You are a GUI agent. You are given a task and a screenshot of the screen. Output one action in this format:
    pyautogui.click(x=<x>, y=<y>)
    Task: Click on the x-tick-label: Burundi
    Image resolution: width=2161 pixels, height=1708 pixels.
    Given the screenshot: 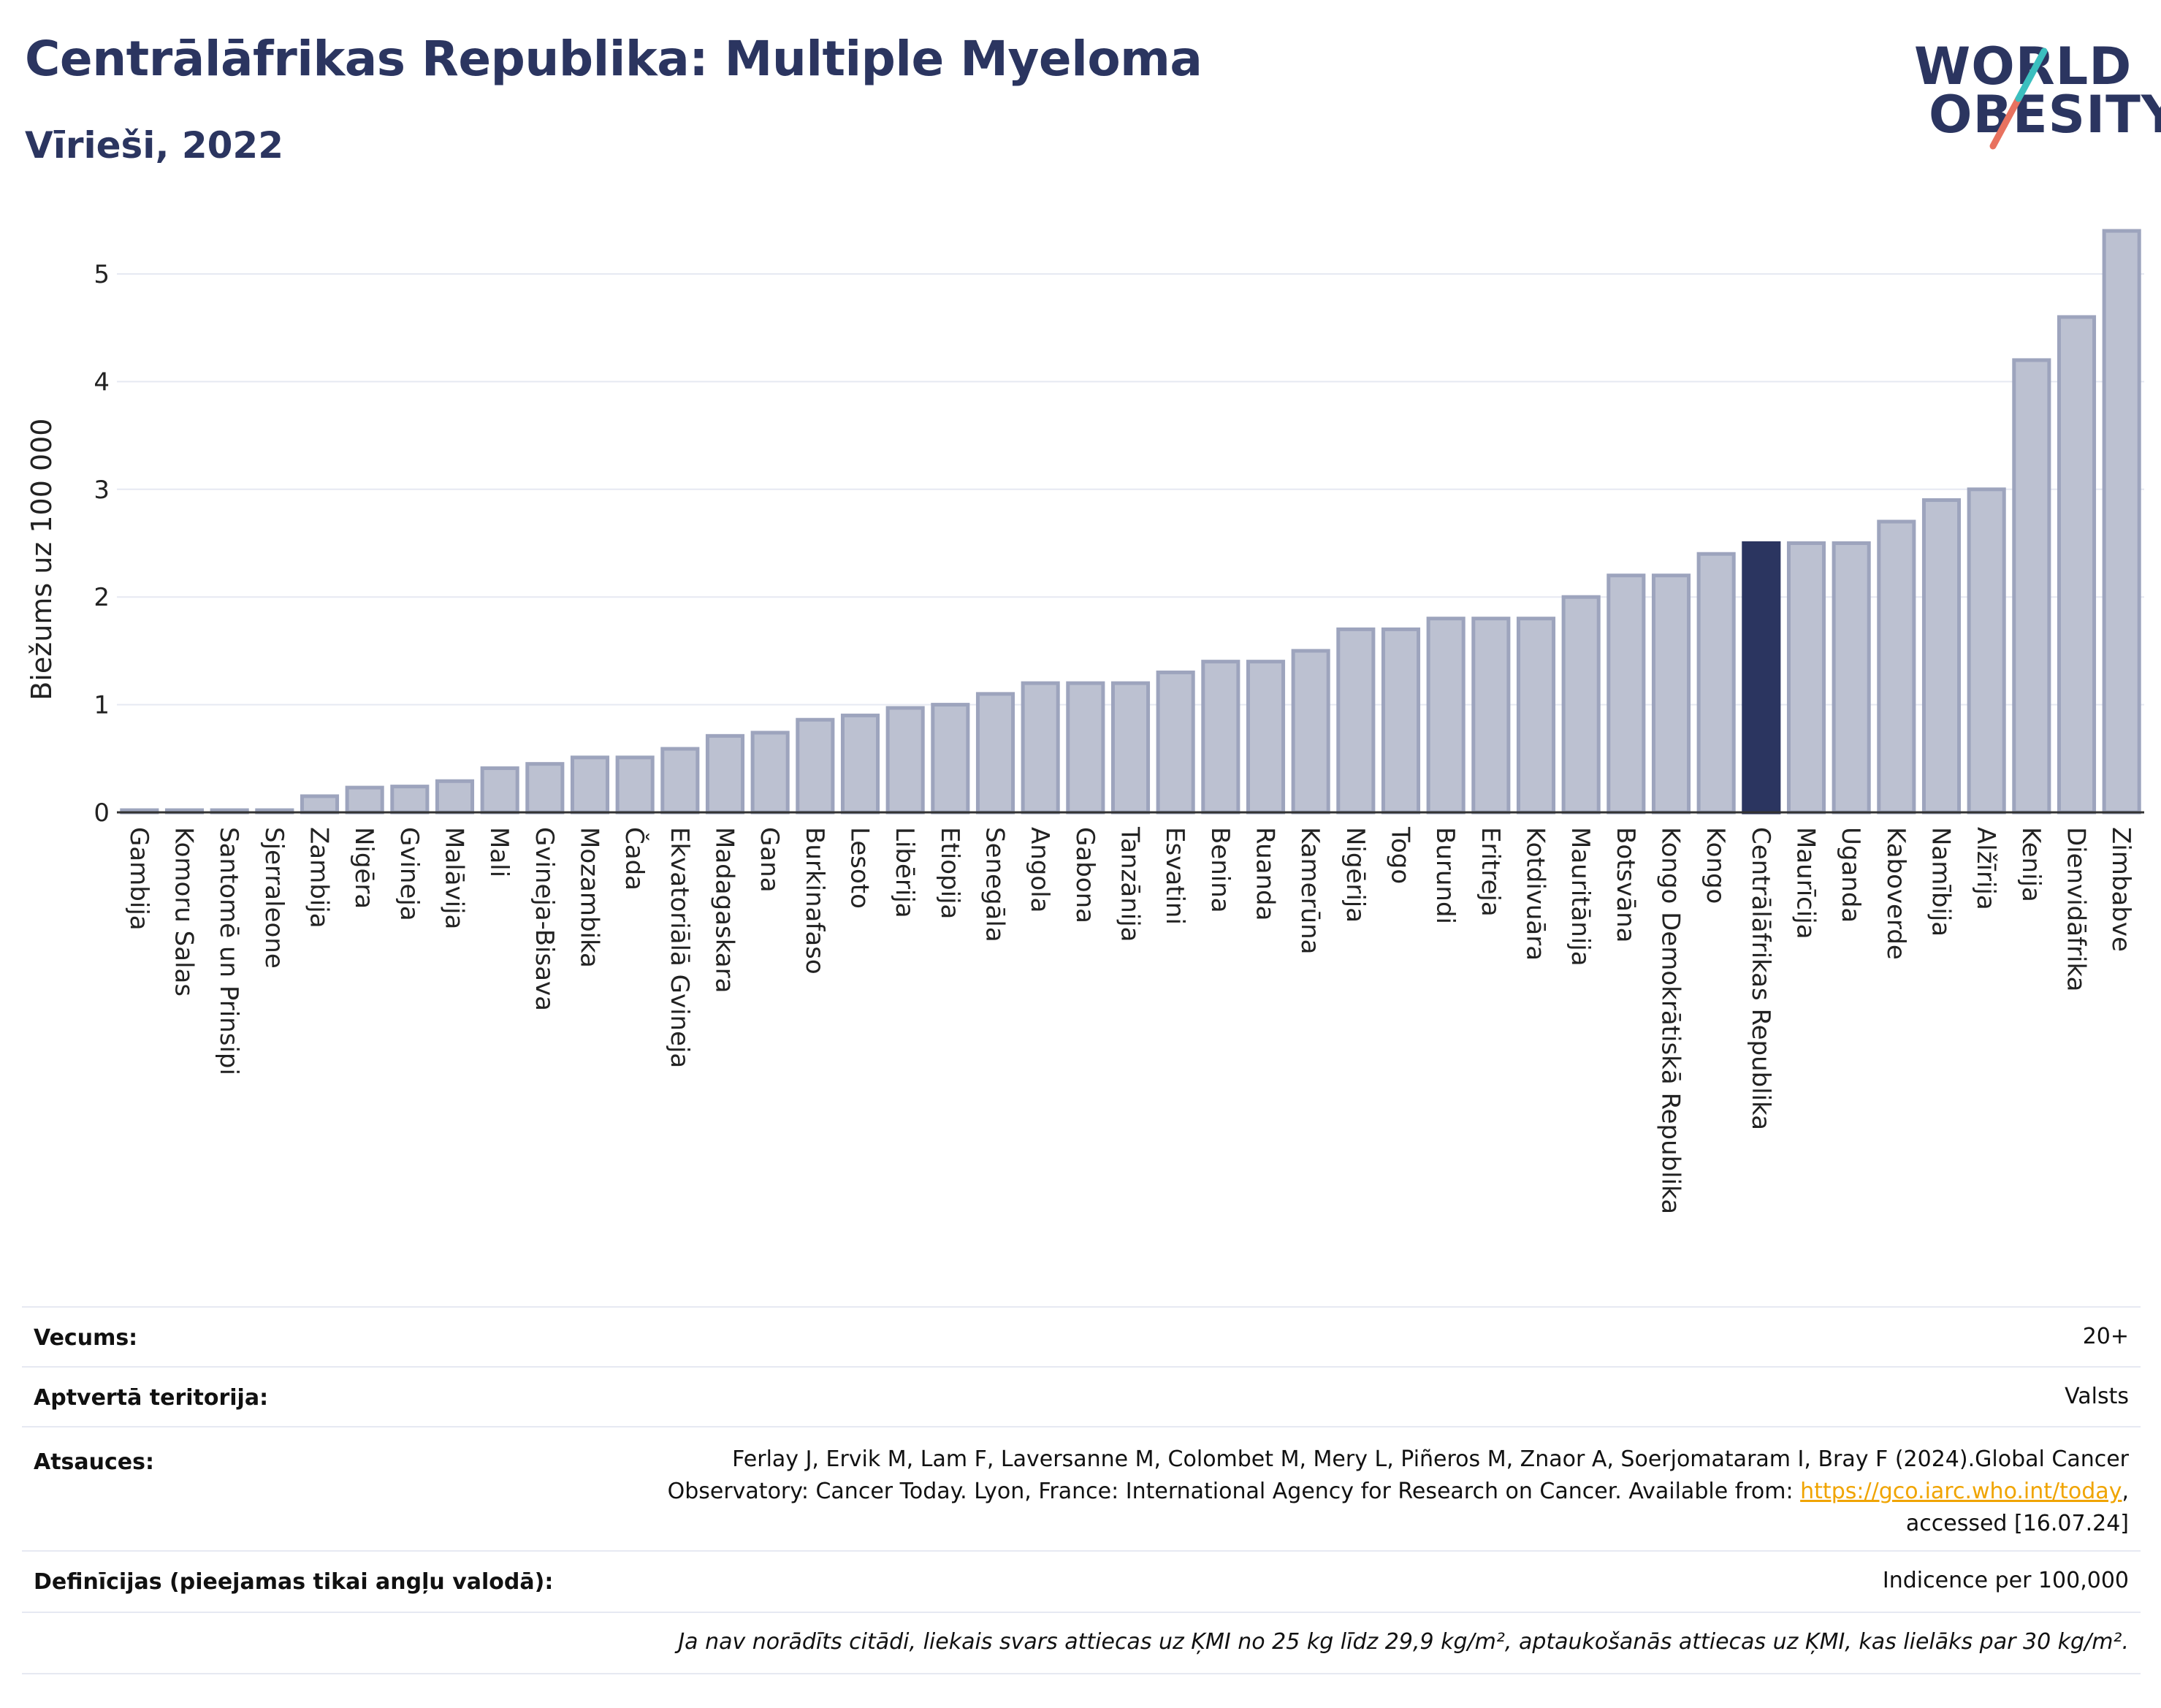 What is the action you would take?
    pyautogui.click(x=1445, y=876)
    